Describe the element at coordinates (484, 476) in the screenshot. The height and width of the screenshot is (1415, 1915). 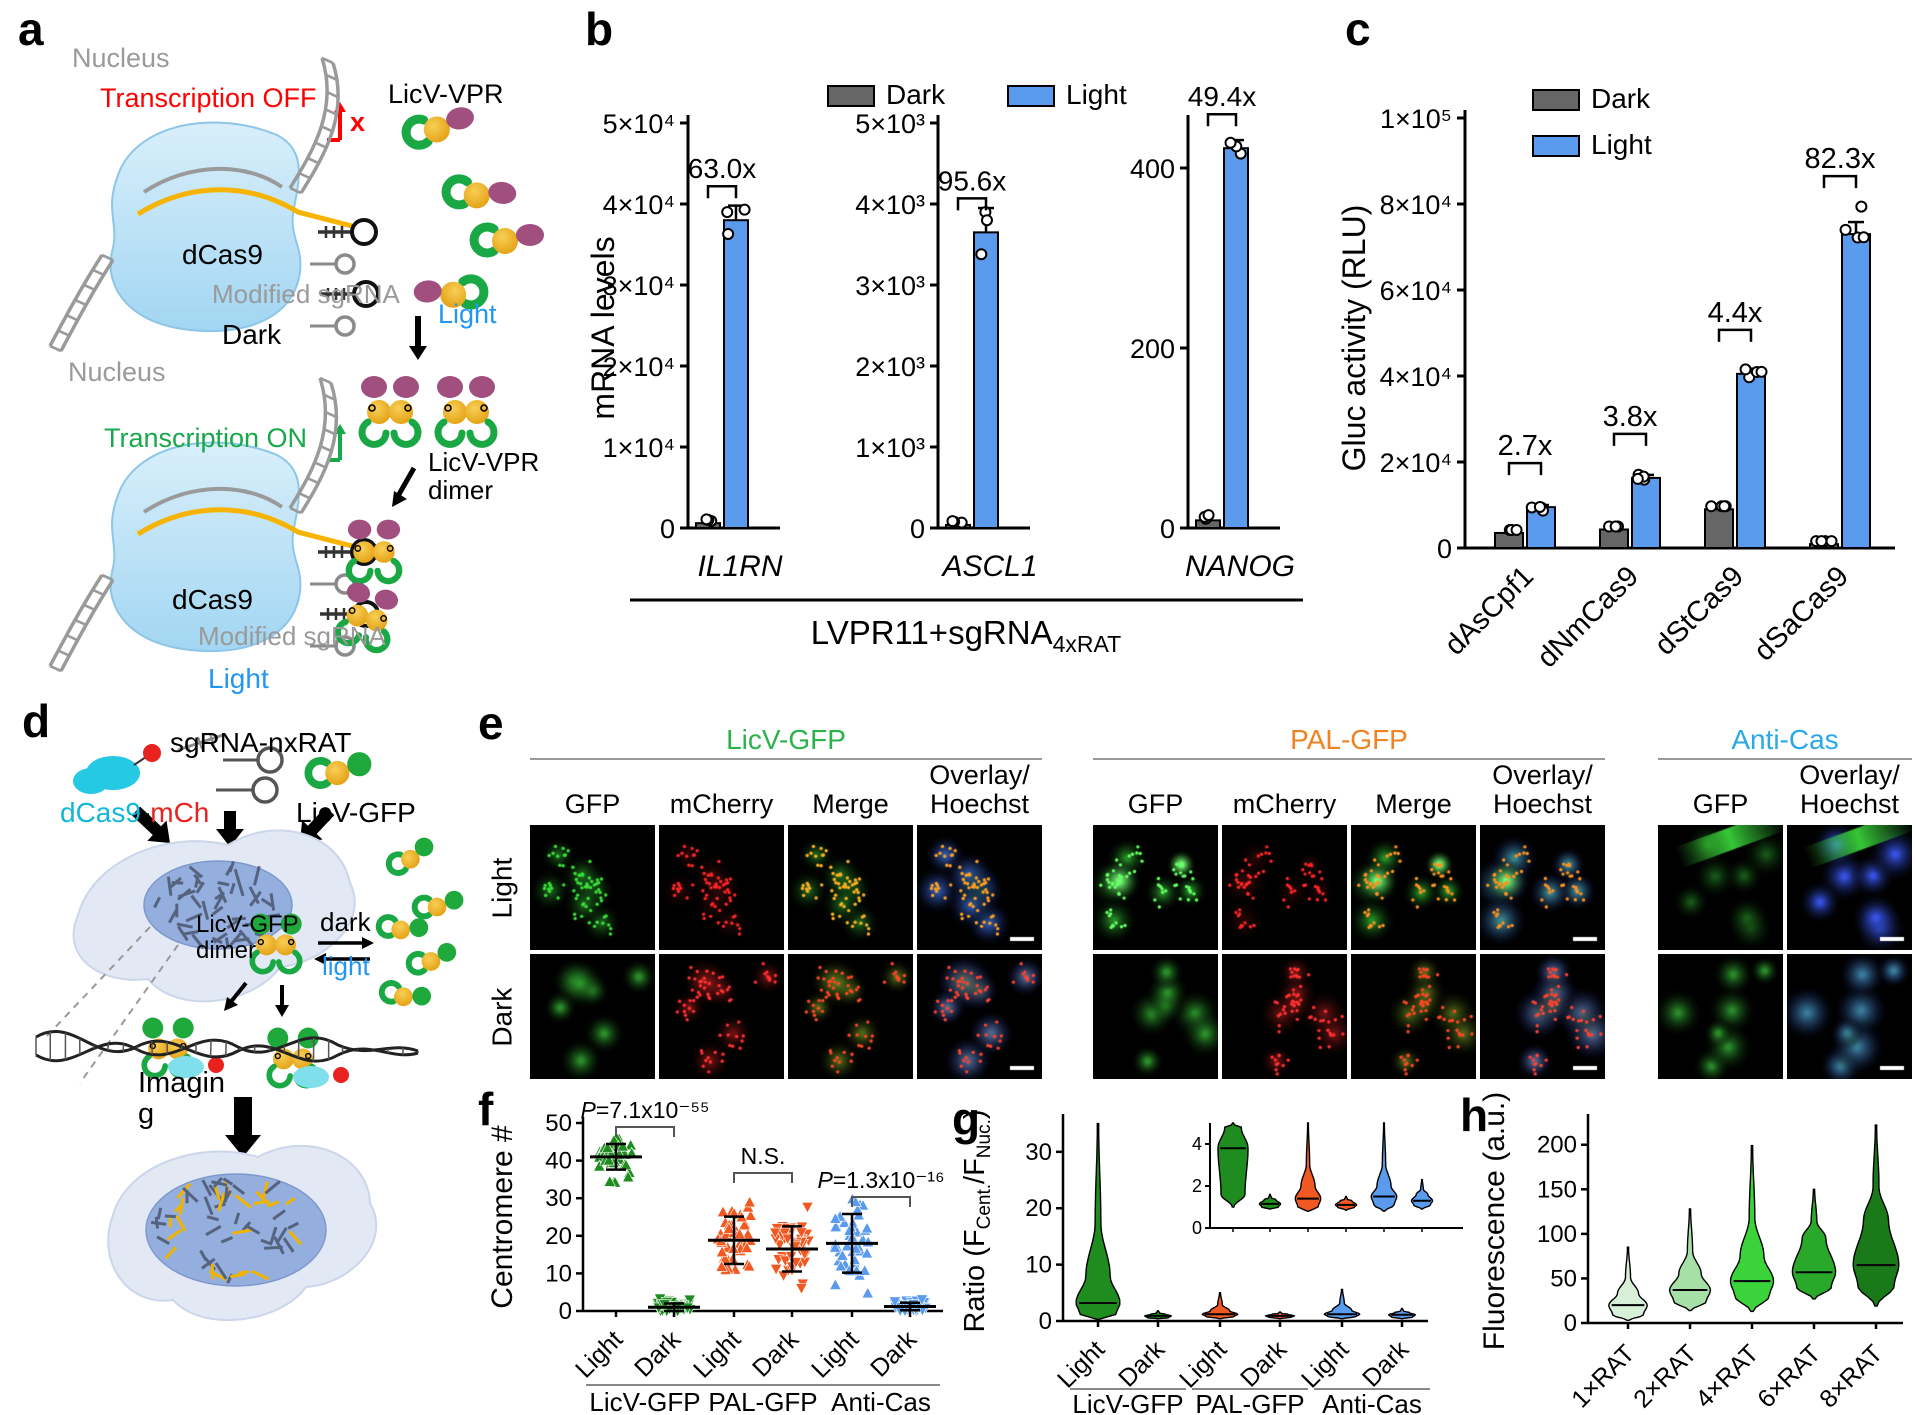
I see `licv-vpr-dimer-label: LicV-VPR dimer` at that location.